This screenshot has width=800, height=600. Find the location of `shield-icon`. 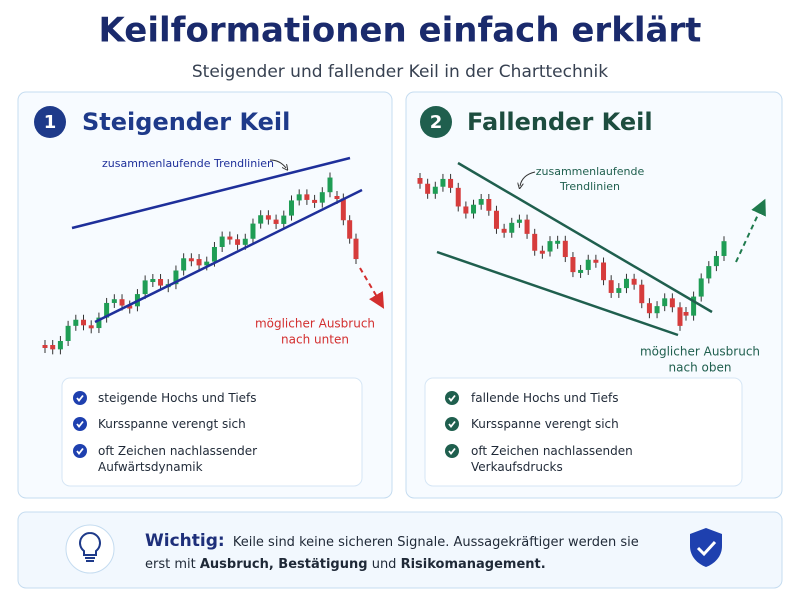

shield-icon is located at coordinates (706, 547).